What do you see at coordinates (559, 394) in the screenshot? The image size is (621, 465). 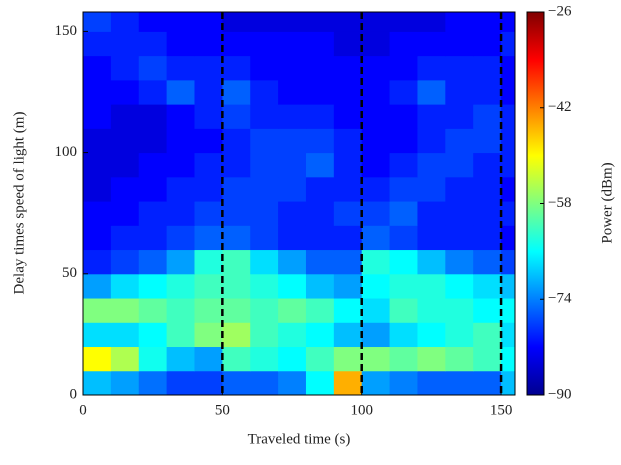 I see `colorbar-tick-label: −90` at bounding box center [559, 394].